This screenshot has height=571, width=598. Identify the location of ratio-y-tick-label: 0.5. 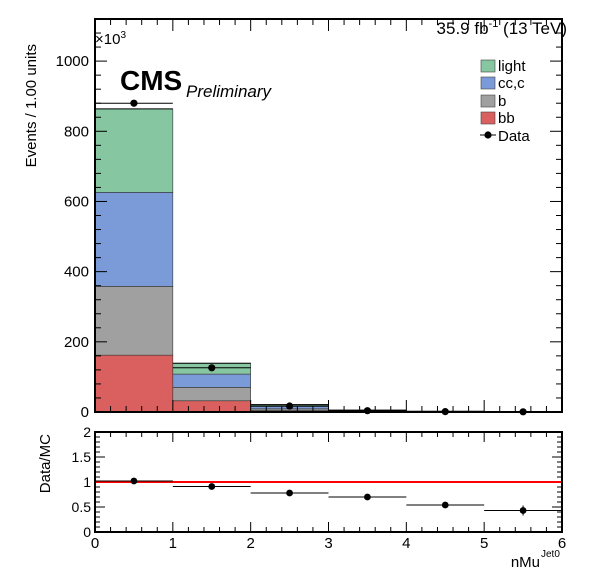
(82, 507).